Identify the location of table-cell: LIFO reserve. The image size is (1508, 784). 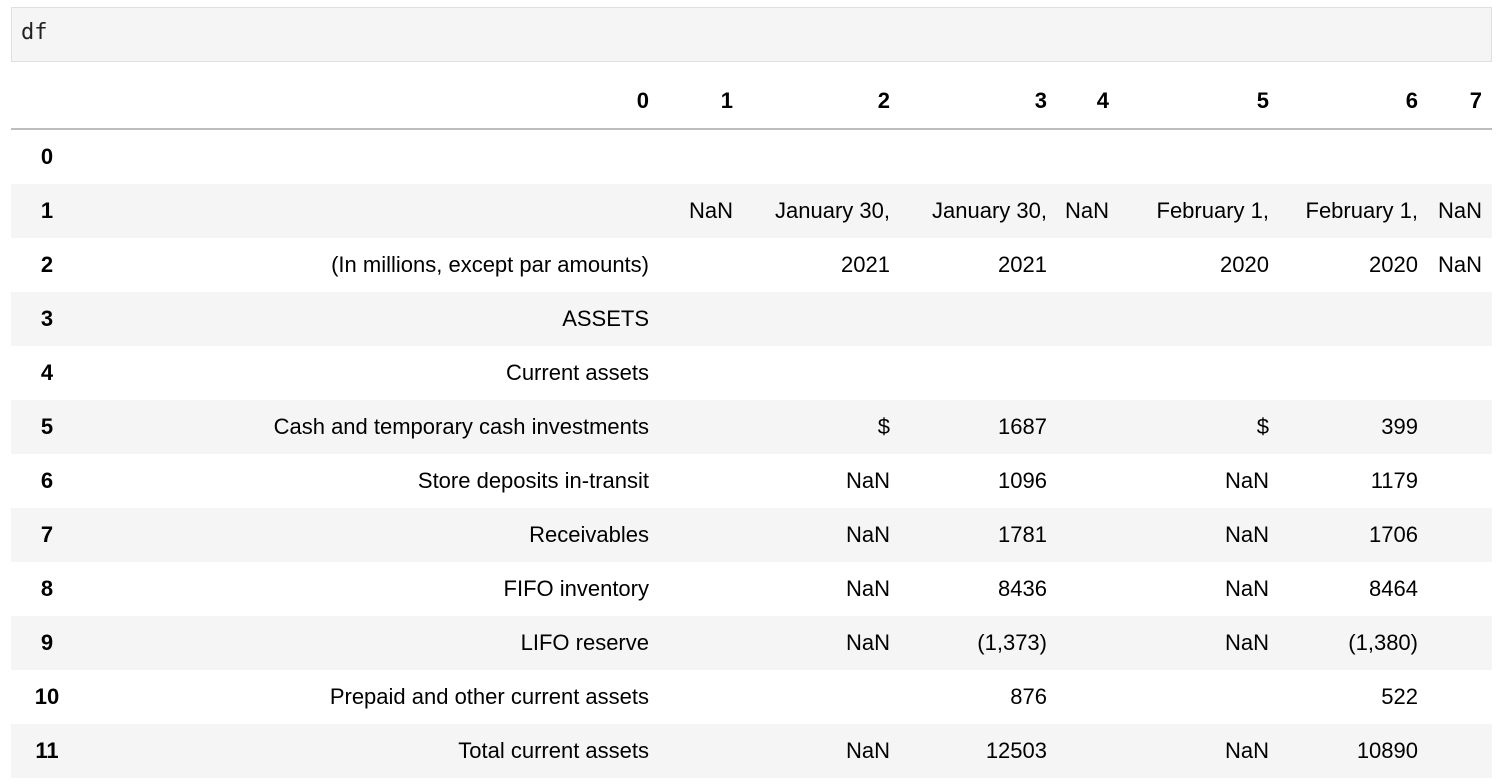
(584, 642).